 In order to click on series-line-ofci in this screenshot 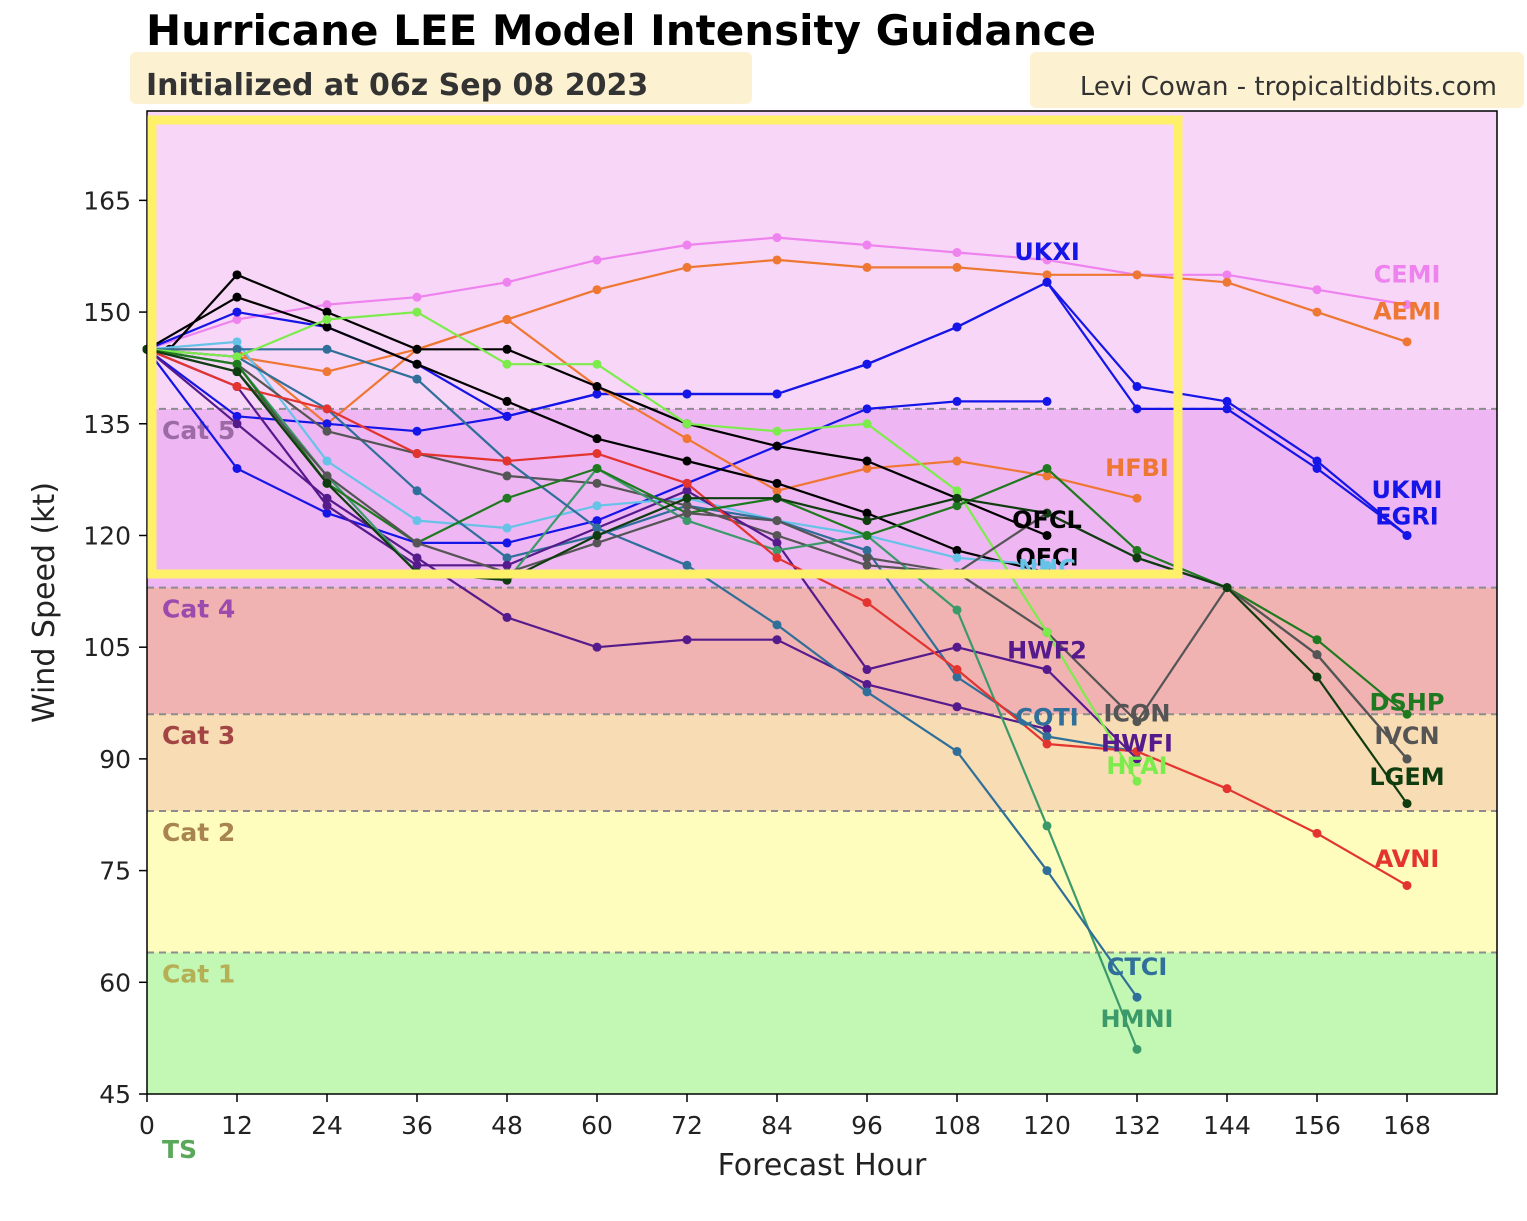, I will do `click(597, 405)`.